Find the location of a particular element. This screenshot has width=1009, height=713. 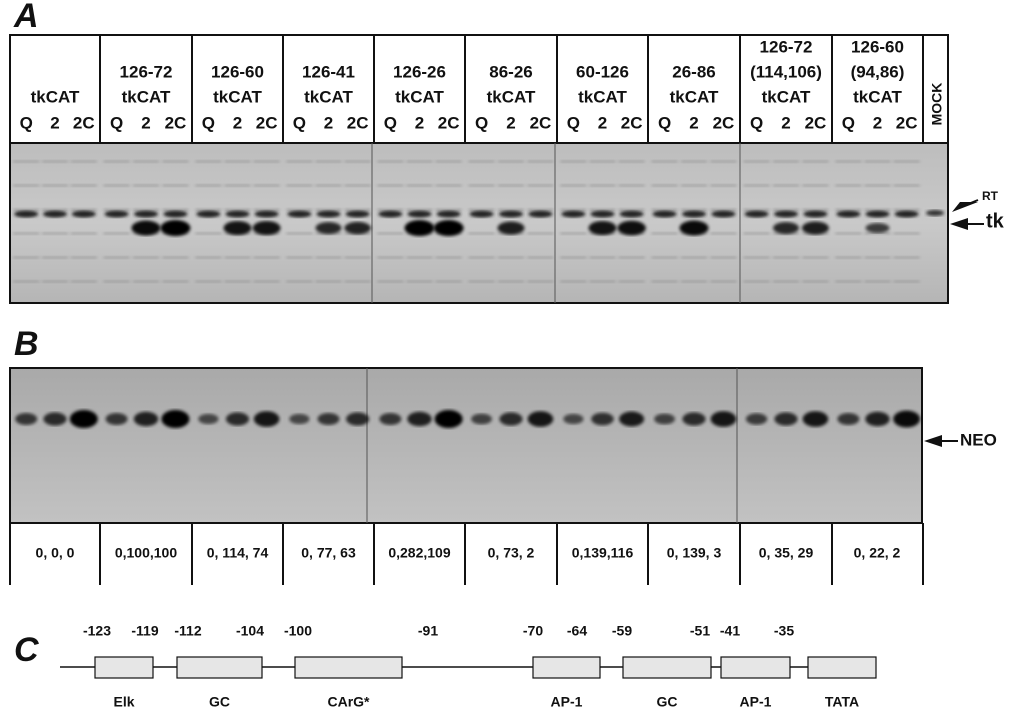

panel-label: C is located at coordinates (26, 650).